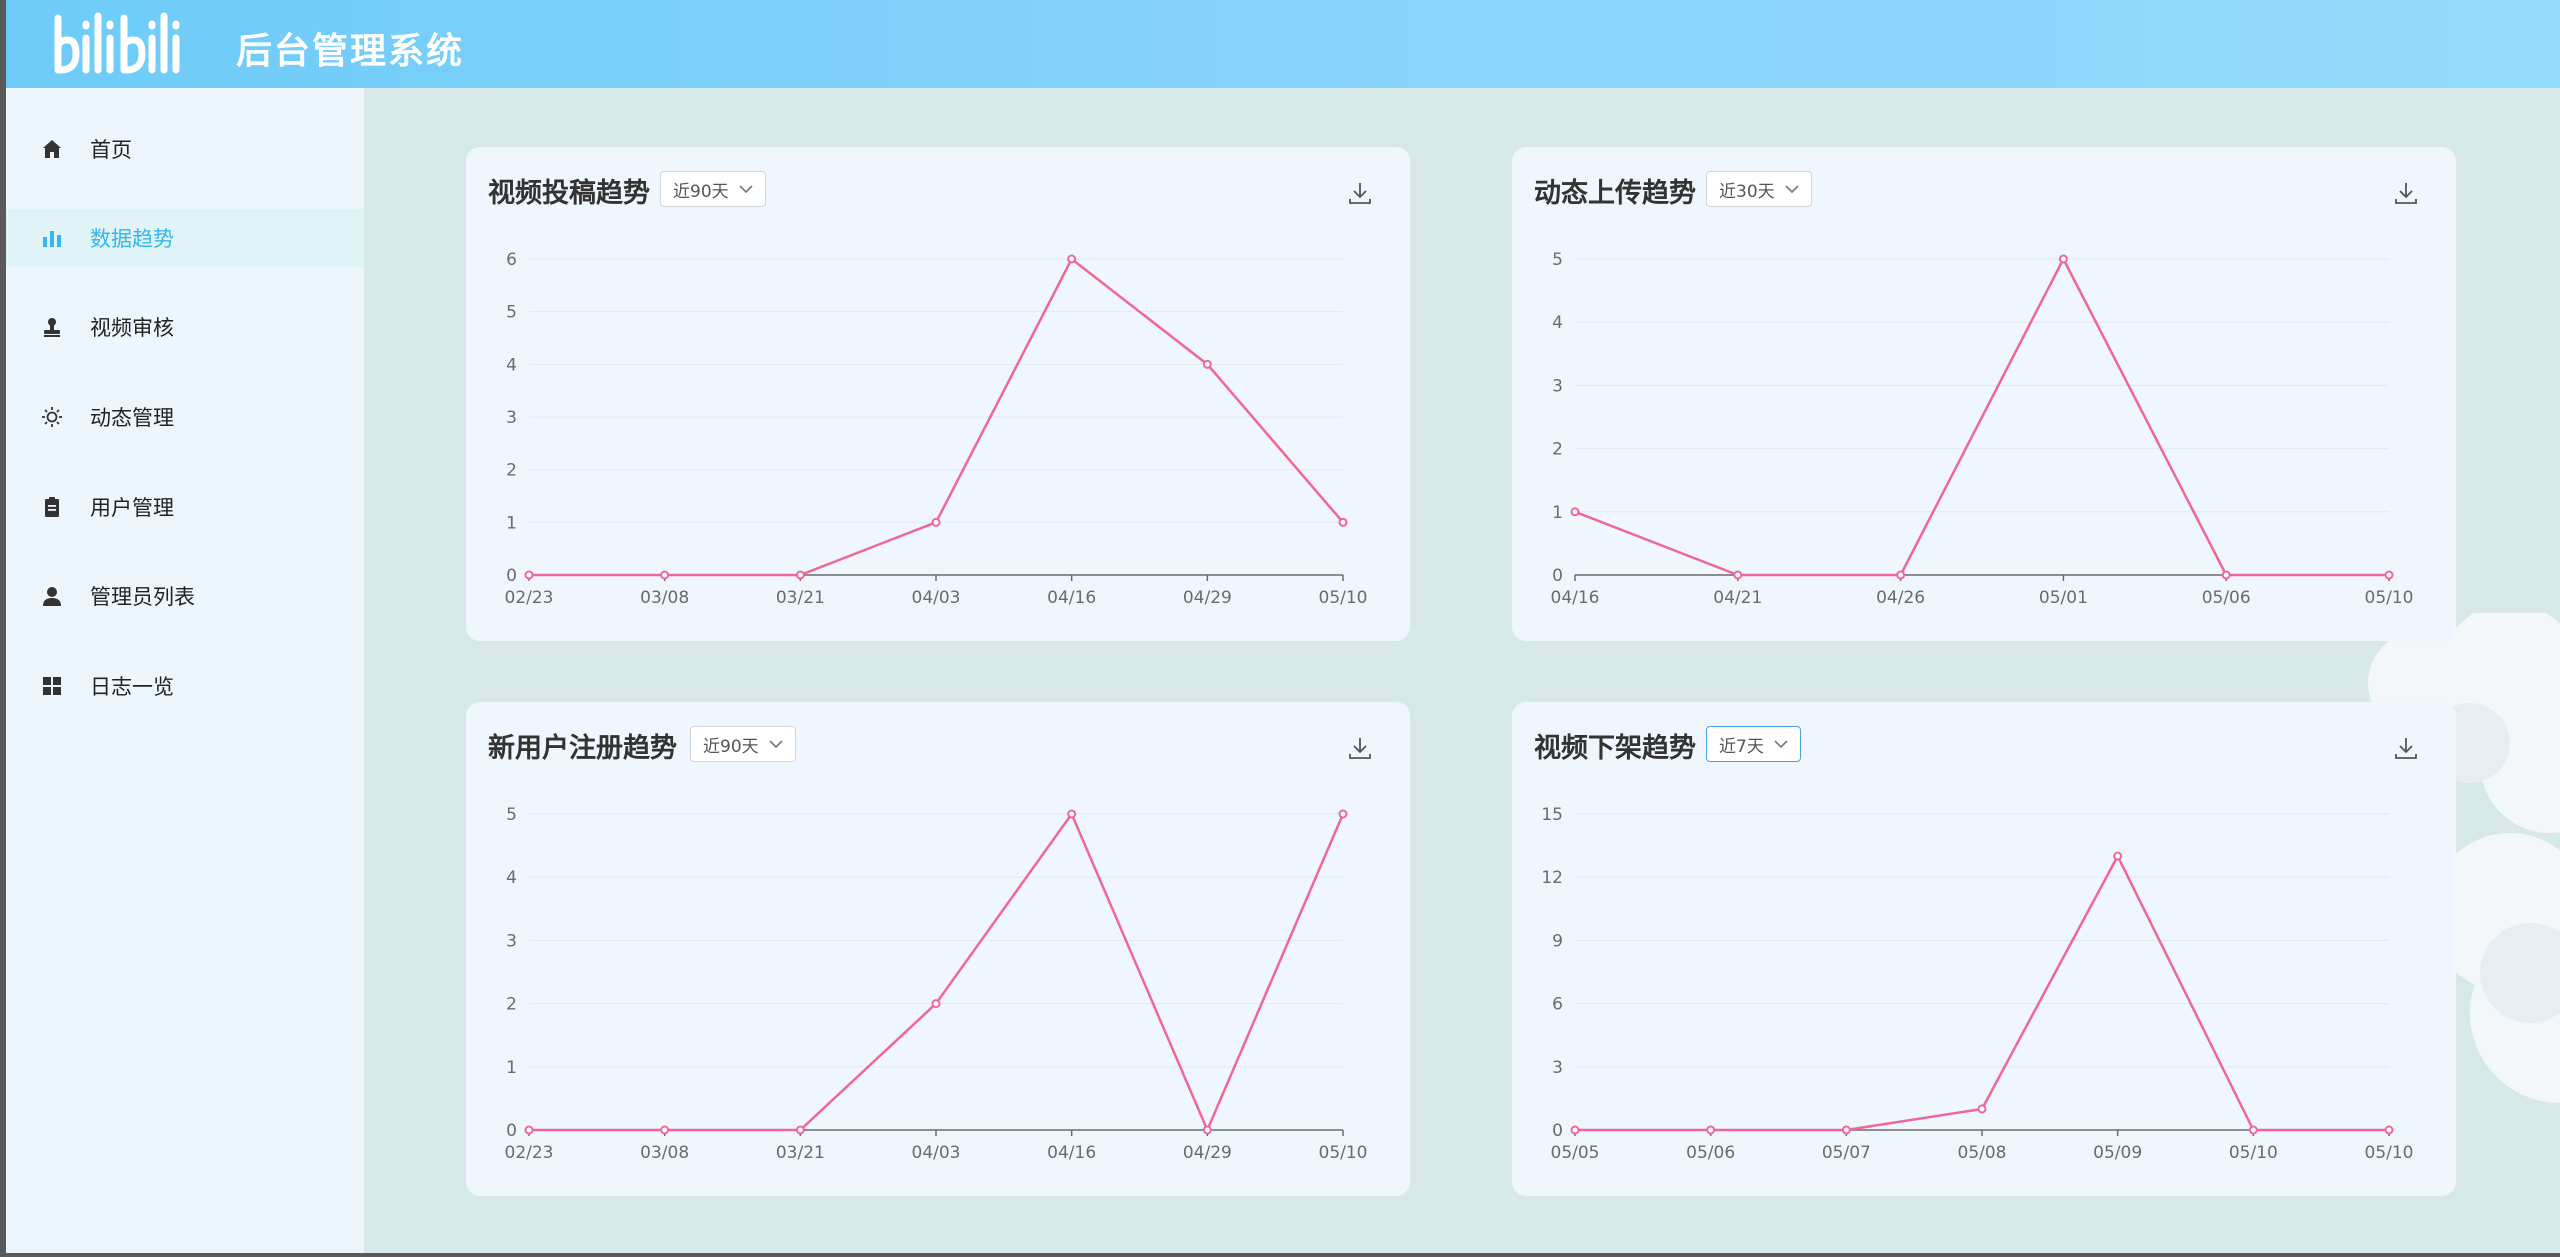  What do you see at coordinates (529, 598) in the screenshot?
I see `x-tick-label: 02/23` at bounding box center [529, 598].